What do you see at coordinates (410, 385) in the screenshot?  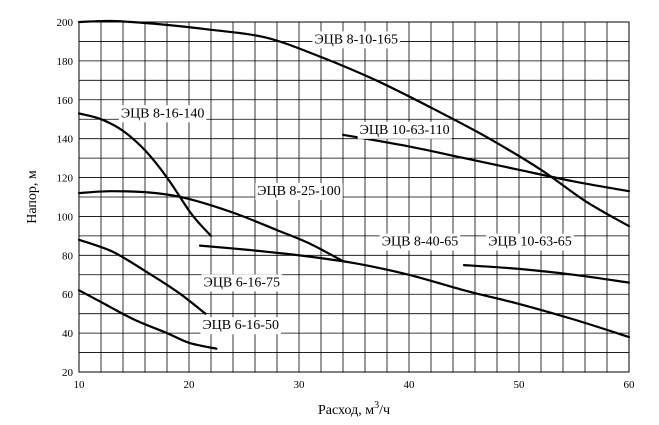 I see `x-tick-label: 40` at bounding box center [410, 385].